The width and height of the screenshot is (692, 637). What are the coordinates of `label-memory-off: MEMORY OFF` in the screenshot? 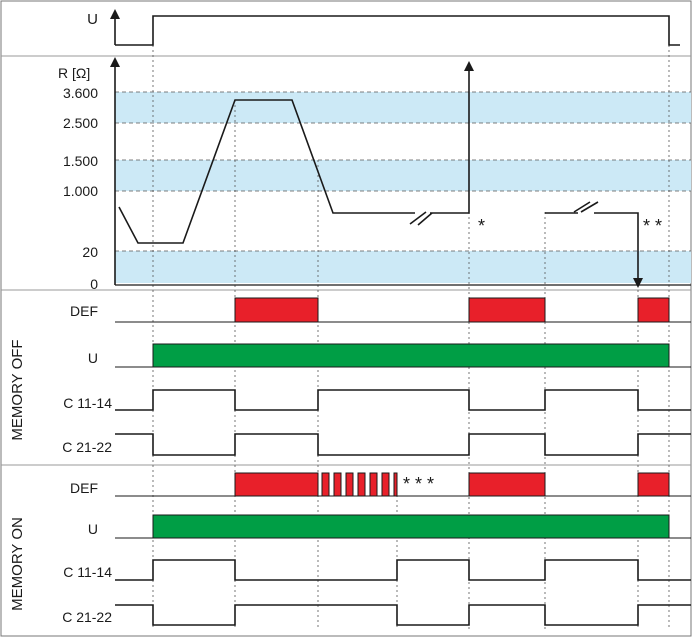 It's located at (17, 389).